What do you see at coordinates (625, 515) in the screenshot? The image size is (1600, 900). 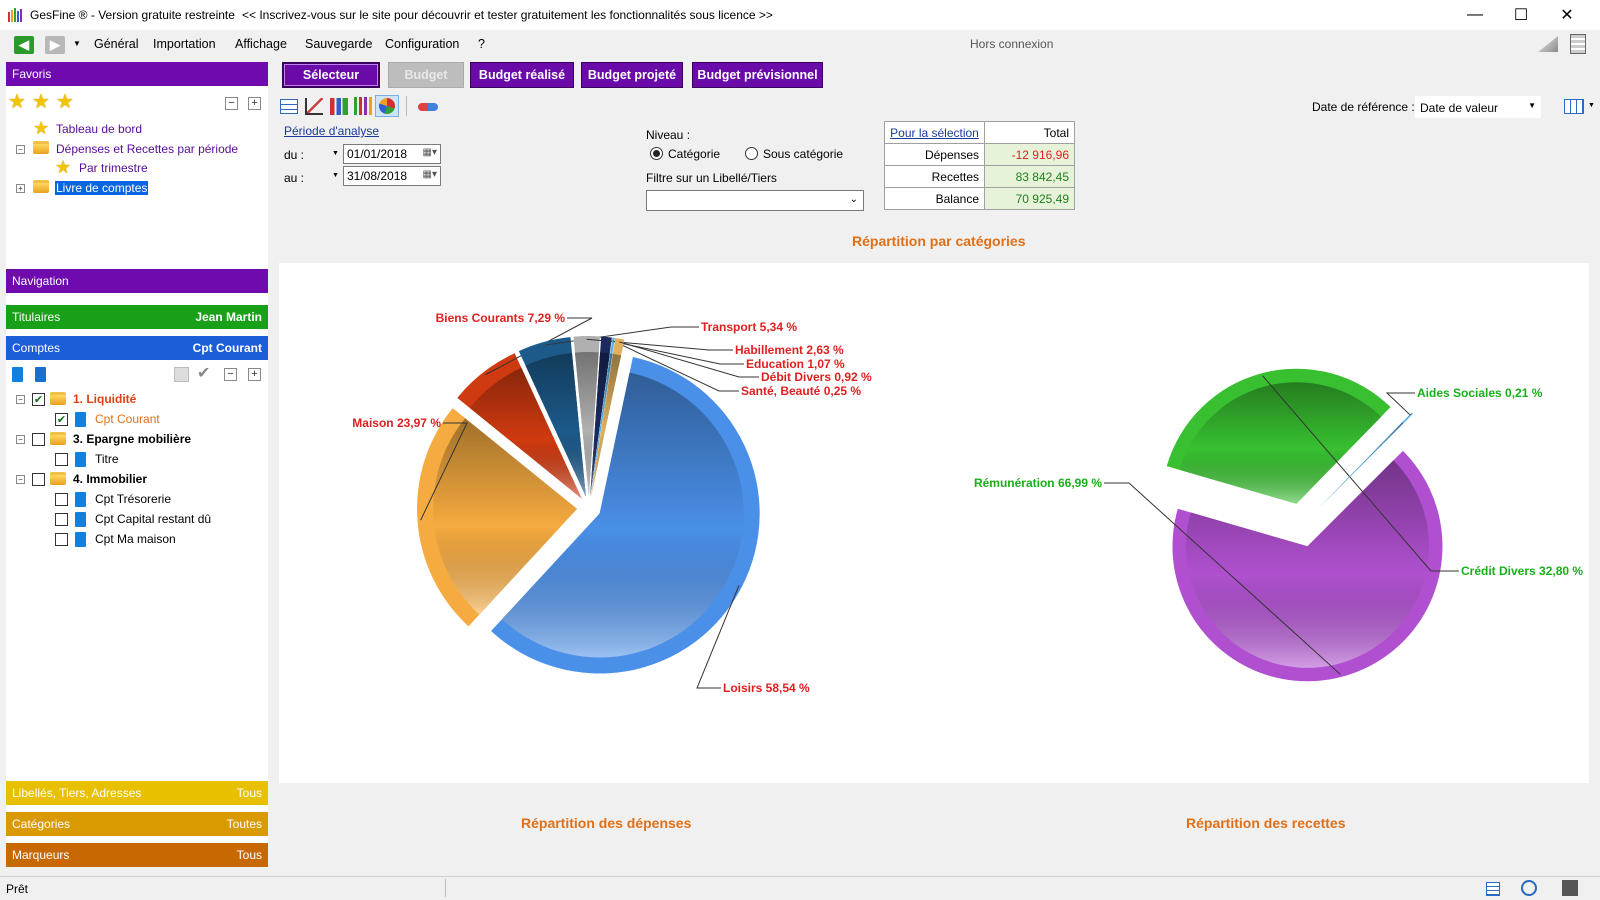 I see `pie-slice-loisirs` at bounding box center [625, 515].